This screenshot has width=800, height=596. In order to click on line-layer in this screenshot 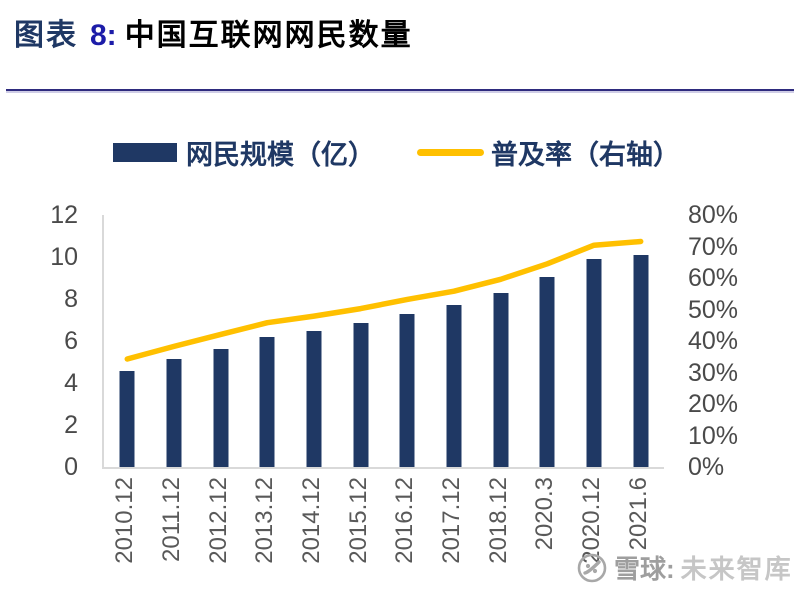, I will do `click(384, 300)`.